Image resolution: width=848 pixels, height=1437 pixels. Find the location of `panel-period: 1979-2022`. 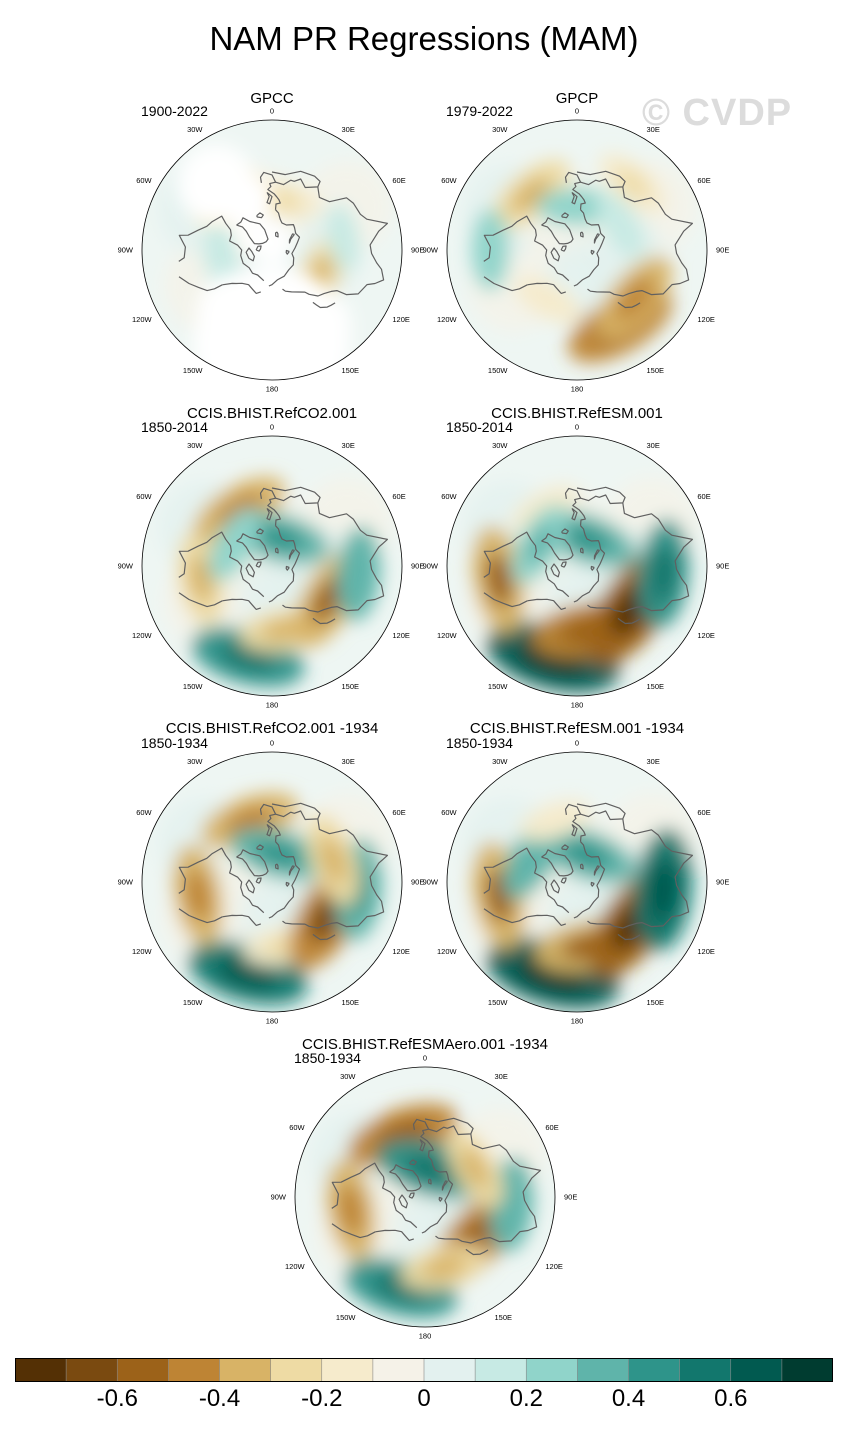

panel-period: 1979-2022 is located at coordinates (479, 111).